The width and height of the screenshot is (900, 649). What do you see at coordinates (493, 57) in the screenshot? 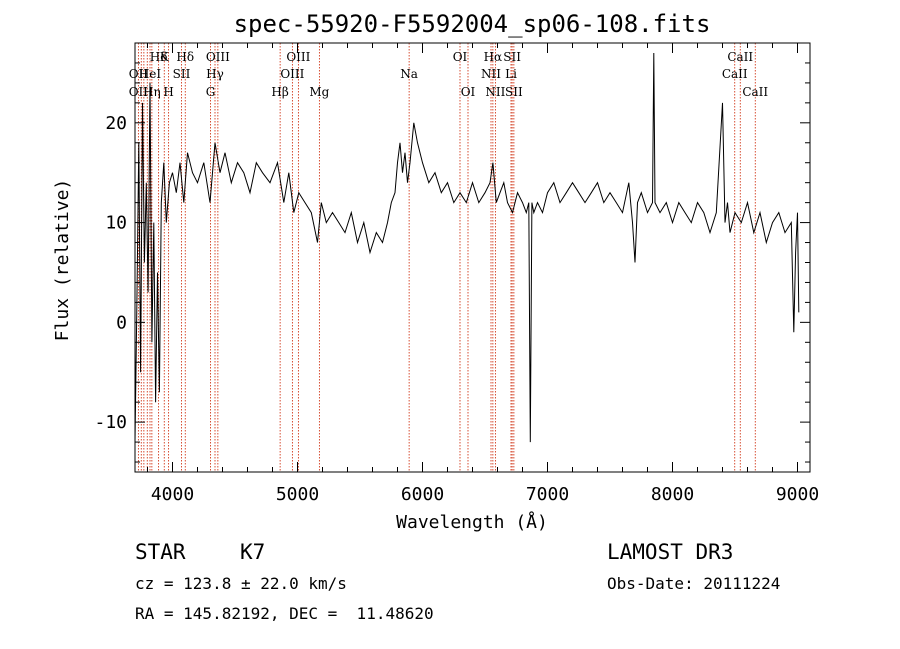
I see `line-label-6: Hα` at bounding box center [493, 57].